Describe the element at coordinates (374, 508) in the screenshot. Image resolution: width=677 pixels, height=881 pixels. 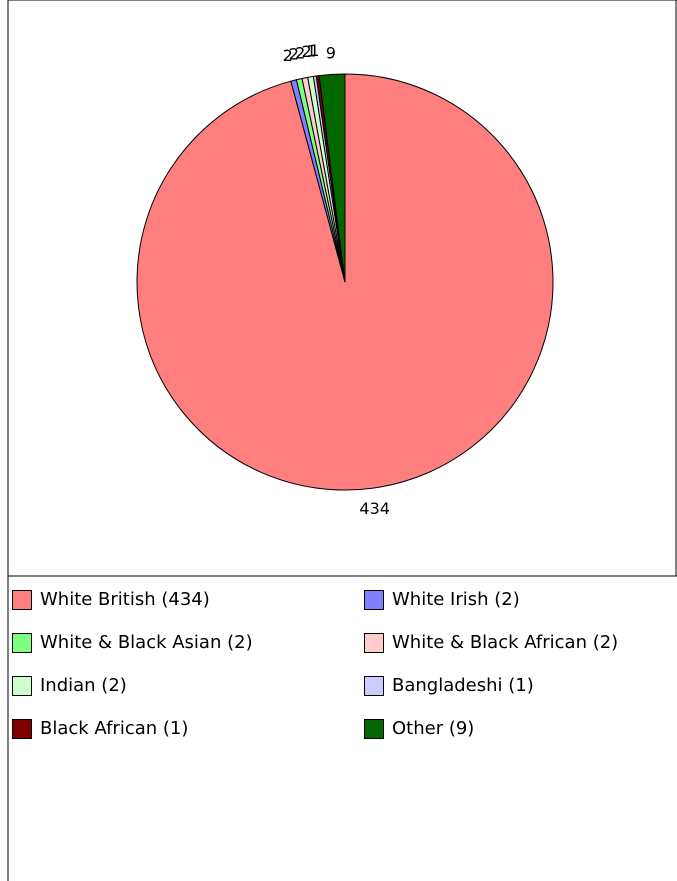
I see `slice-value-label: 434` at that location.